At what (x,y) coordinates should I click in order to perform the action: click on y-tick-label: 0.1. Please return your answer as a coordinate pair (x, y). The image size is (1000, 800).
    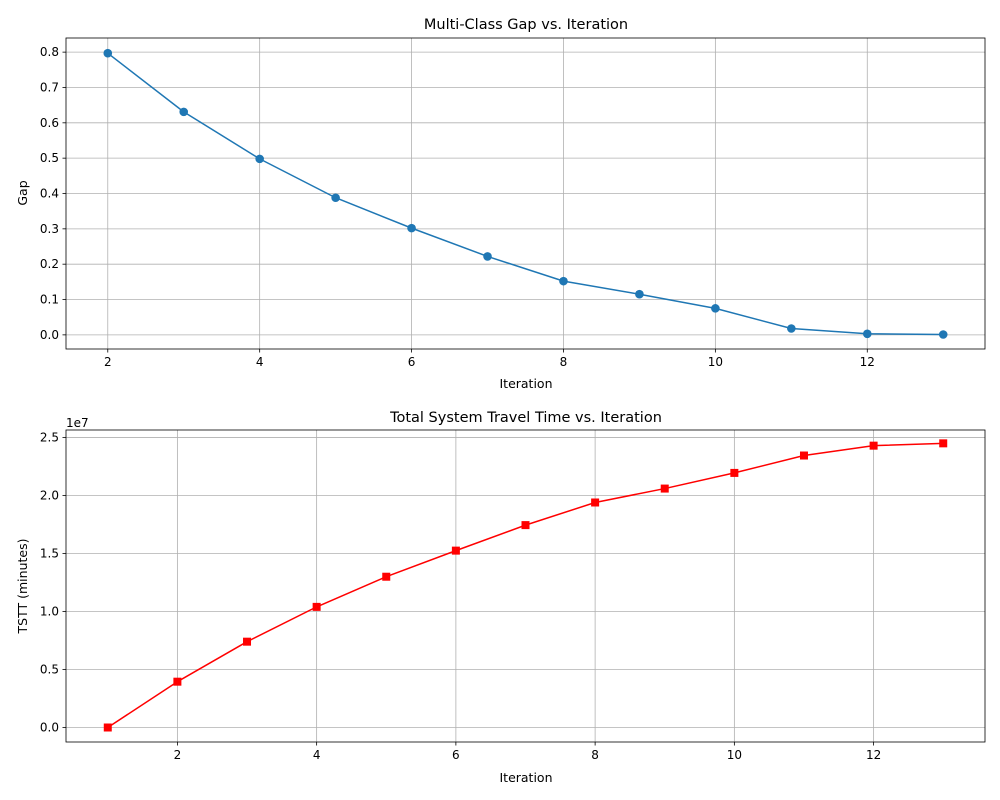
    Looking at the image, I should click on (49, 300).